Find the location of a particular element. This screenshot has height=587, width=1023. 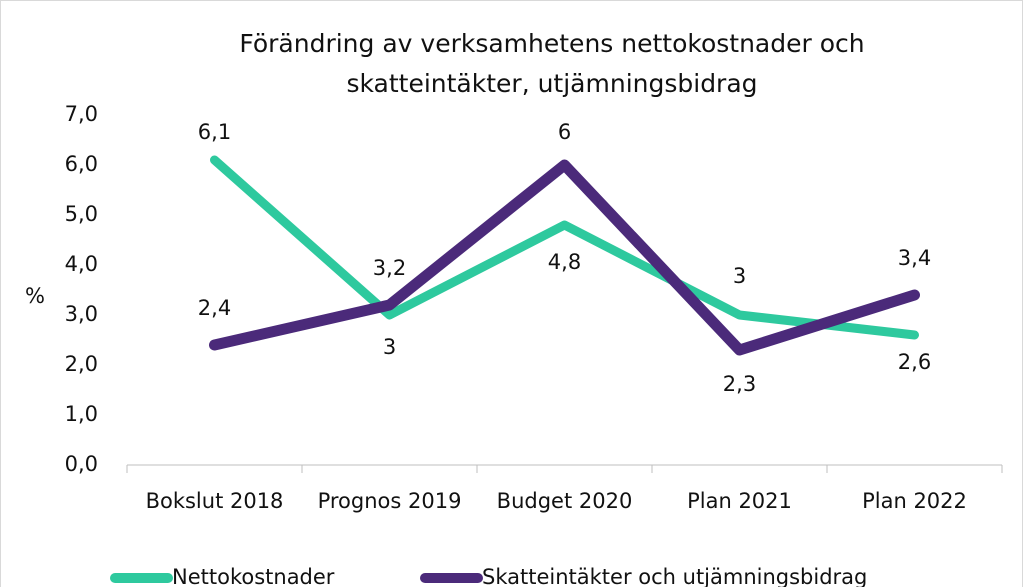

data-label: 6 is located at coordinates (564, 132).